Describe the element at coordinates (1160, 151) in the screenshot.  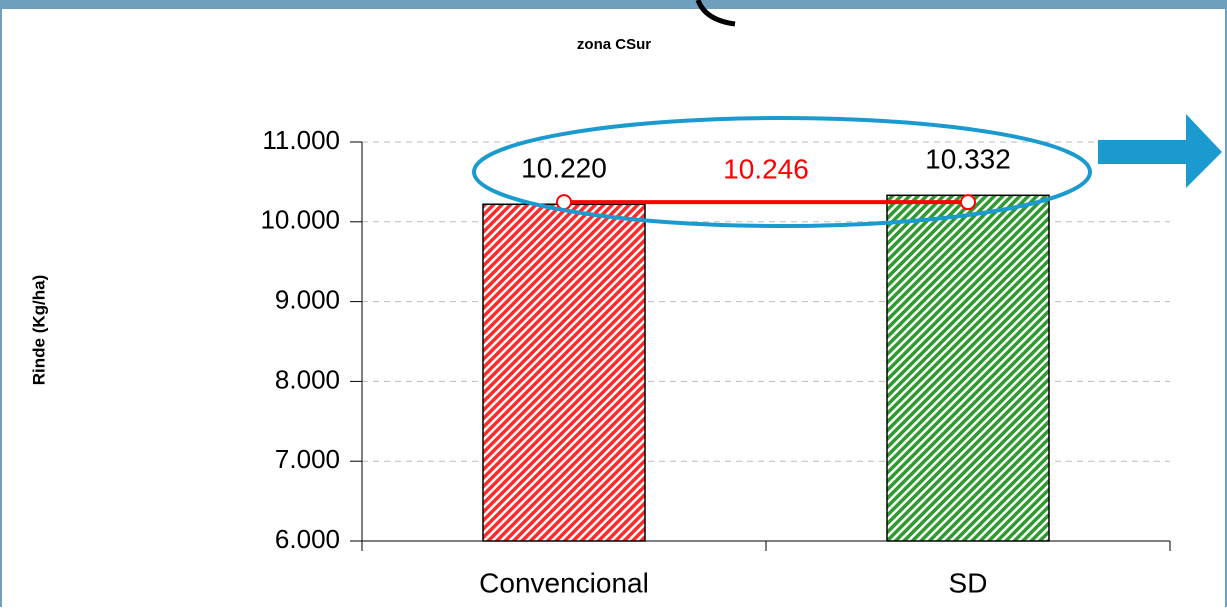
I see `arrow` at that location.